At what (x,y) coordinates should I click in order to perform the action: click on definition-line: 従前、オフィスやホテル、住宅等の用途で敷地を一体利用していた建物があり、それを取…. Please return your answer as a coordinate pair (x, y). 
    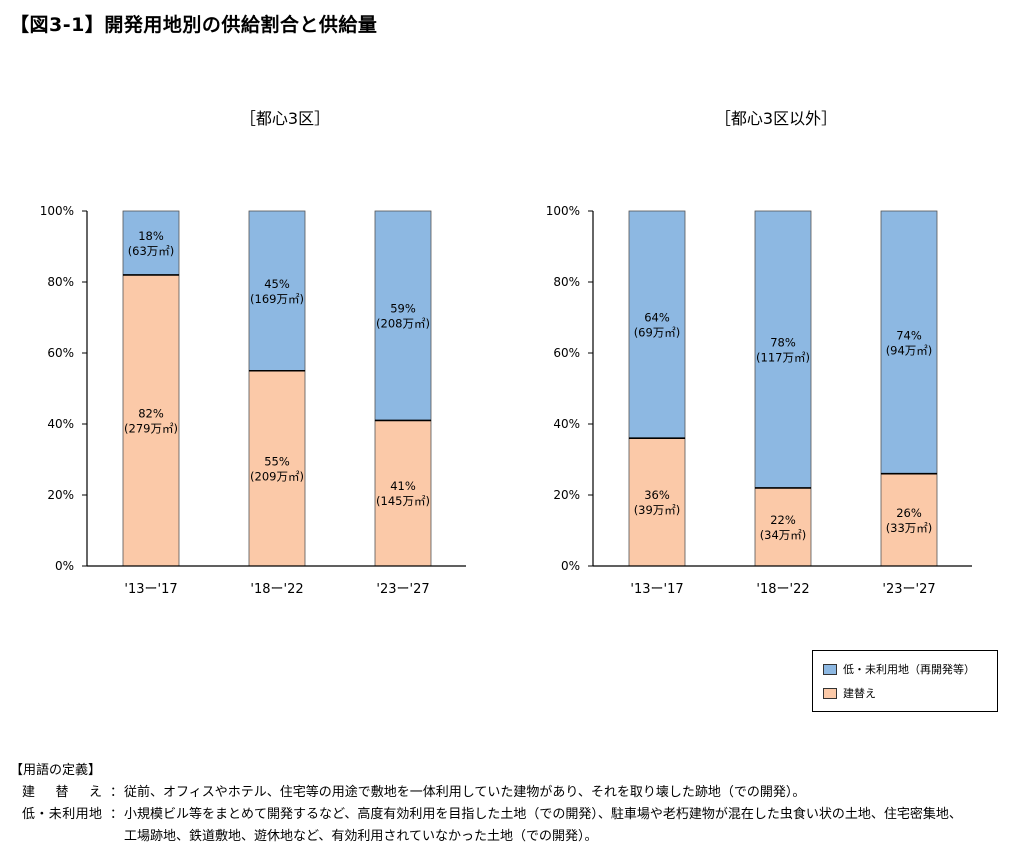
    Looking at the image, I should click on (465, 792).